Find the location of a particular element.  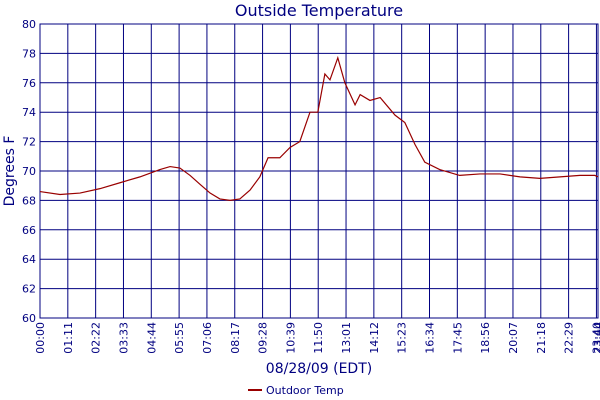

x-tick-label: 05:55 is located at coordinates (179, 338).